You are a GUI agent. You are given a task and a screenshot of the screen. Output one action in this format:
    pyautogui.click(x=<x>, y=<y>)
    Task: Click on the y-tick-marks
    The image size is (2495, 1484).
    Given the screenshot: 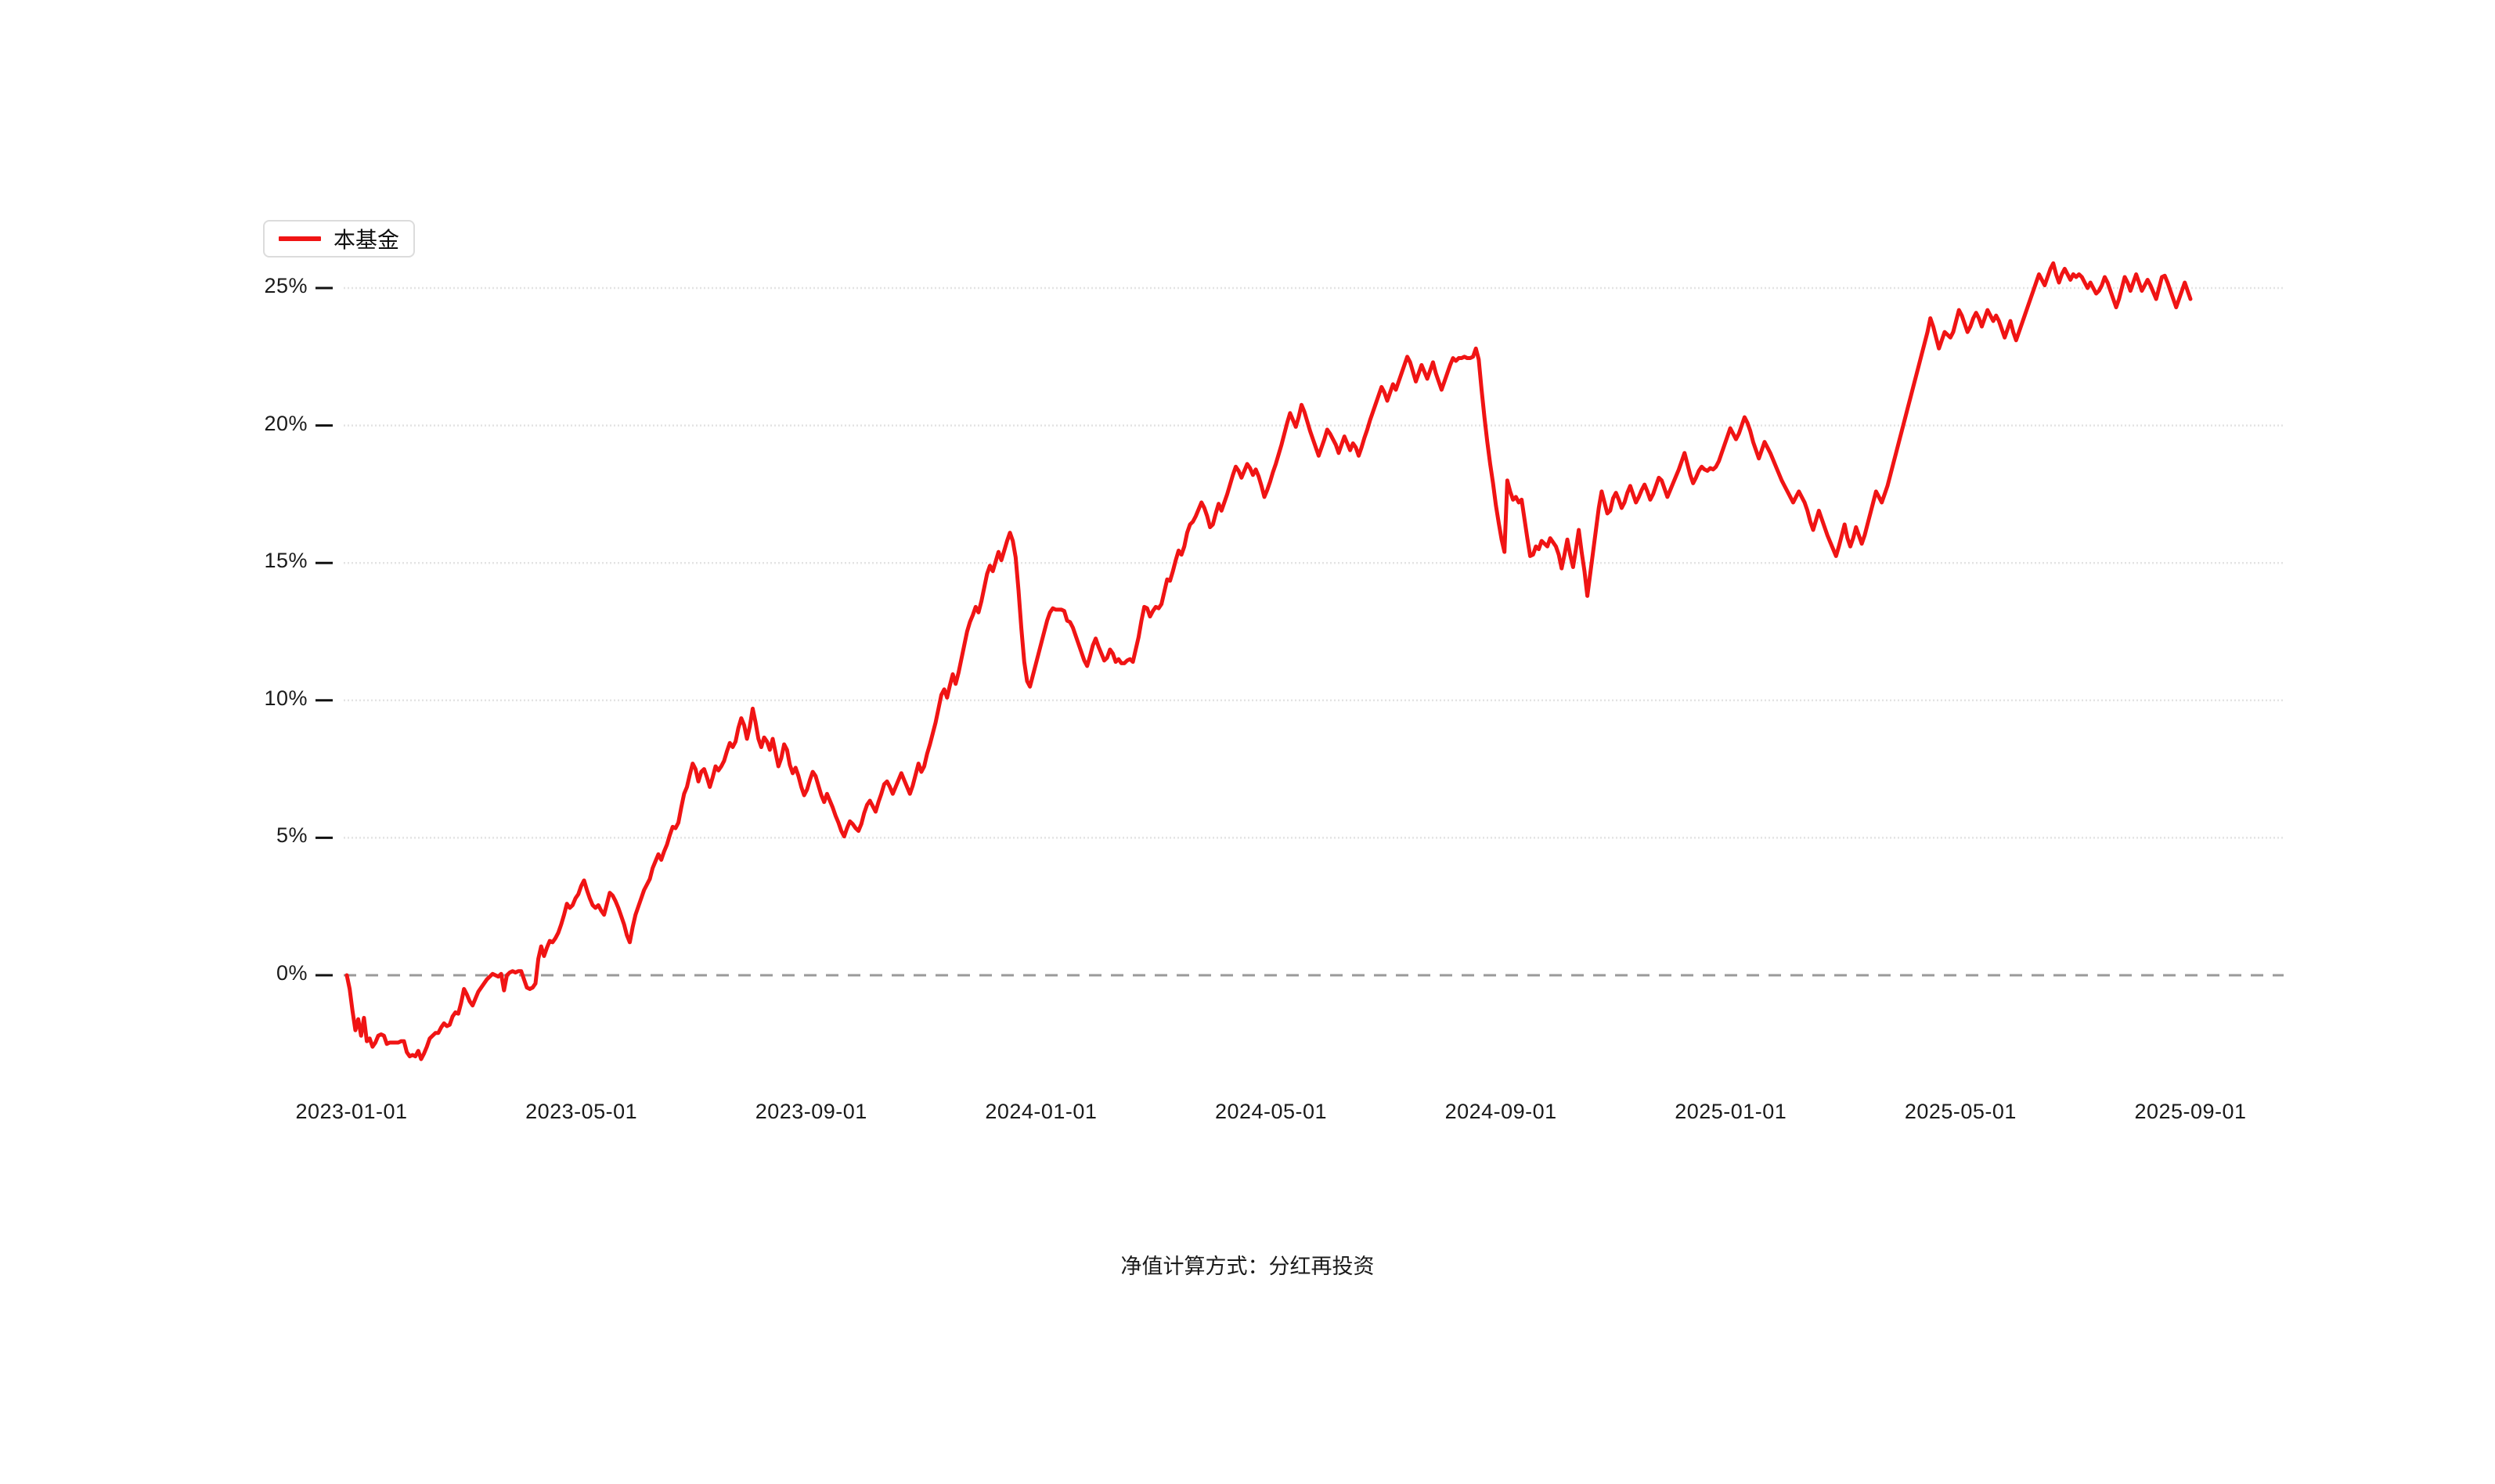 What is the action you would take?
    pyautogui.click(x=324, y=632)
    